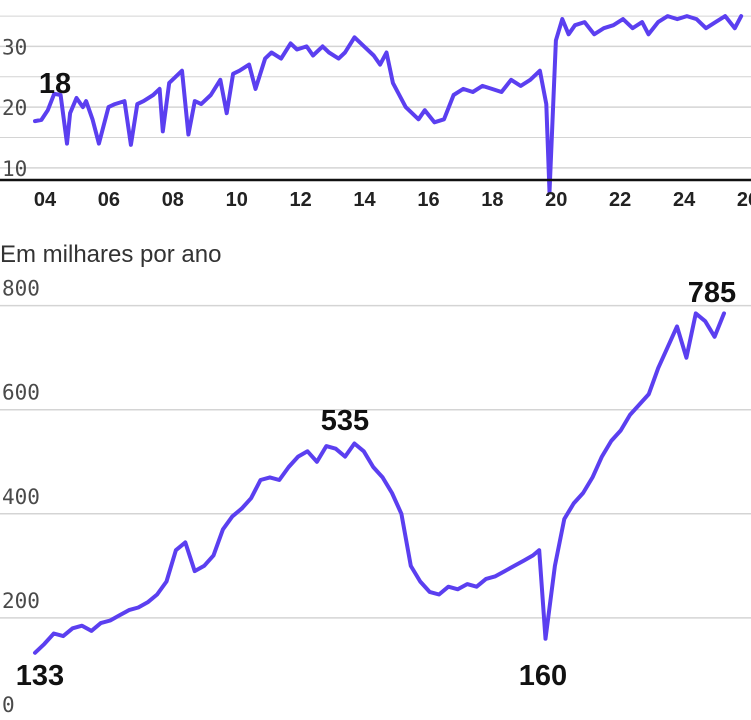 This screenshot has height=720, width=751. What do you see at coordinates (14, 47) in the screenshot?
I see `y-tick-label: 30` at bounding box center [14, 47].